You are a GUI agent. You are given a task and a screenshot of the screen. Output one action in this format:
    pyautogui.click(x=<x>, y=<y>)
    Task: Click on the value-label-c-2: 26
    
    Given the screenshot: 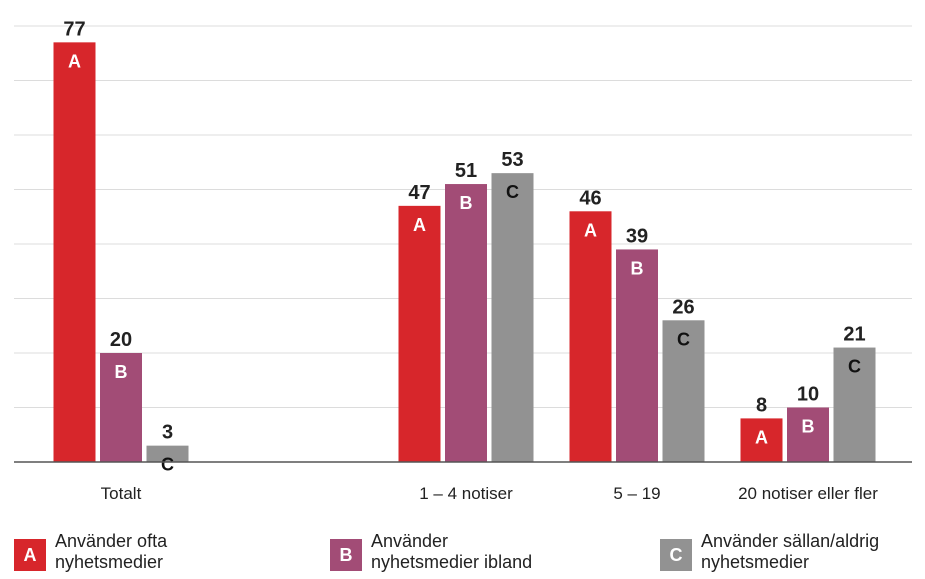 What is the action you would take?
    pyautogui.click(x=683, y=307)
    